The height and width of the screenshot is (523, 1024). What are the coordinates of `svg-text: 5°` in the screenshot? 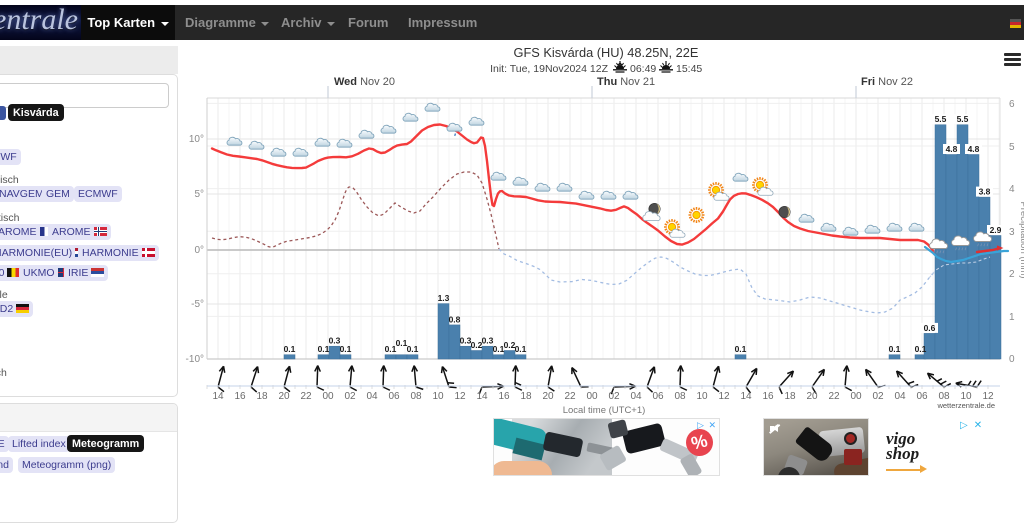 It's located at (199, 194).